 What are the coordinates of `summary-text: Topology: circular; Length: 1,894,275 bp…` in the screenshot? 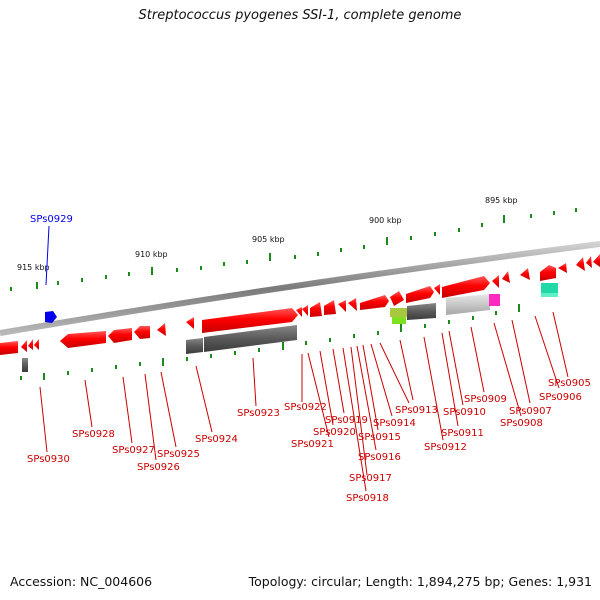 It's located at (420, 581).